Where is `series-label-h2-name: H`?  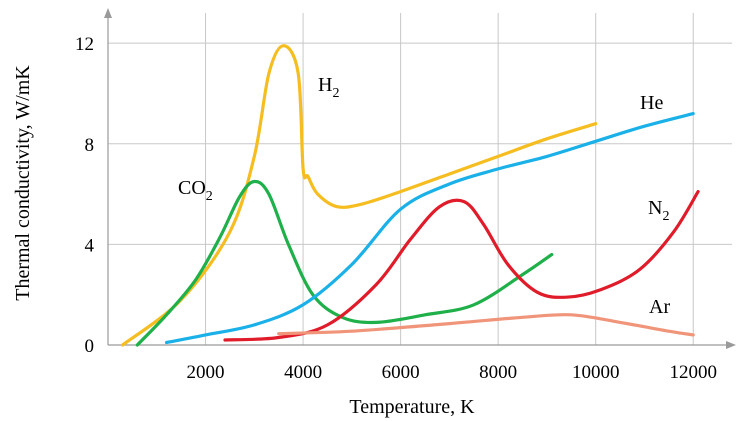
series-label-h2-name: H is located at coordinates (325, 85).